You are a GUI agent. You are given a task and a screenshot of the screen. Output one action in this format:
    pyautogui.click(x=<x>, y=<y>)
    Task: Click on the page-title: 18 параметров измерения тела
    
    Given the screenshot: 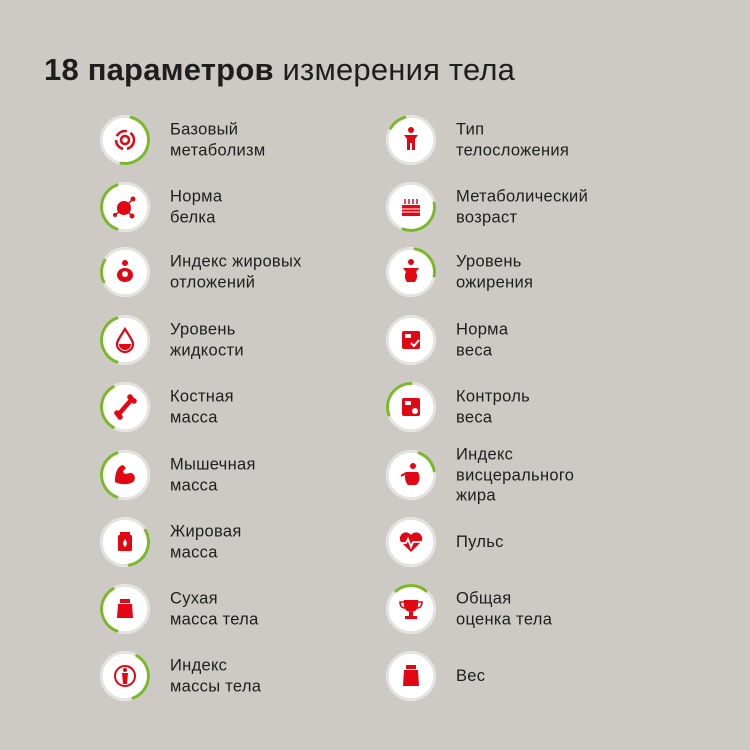 What is the action you would take?
    pyautogui.click(x=279, y=70)
    